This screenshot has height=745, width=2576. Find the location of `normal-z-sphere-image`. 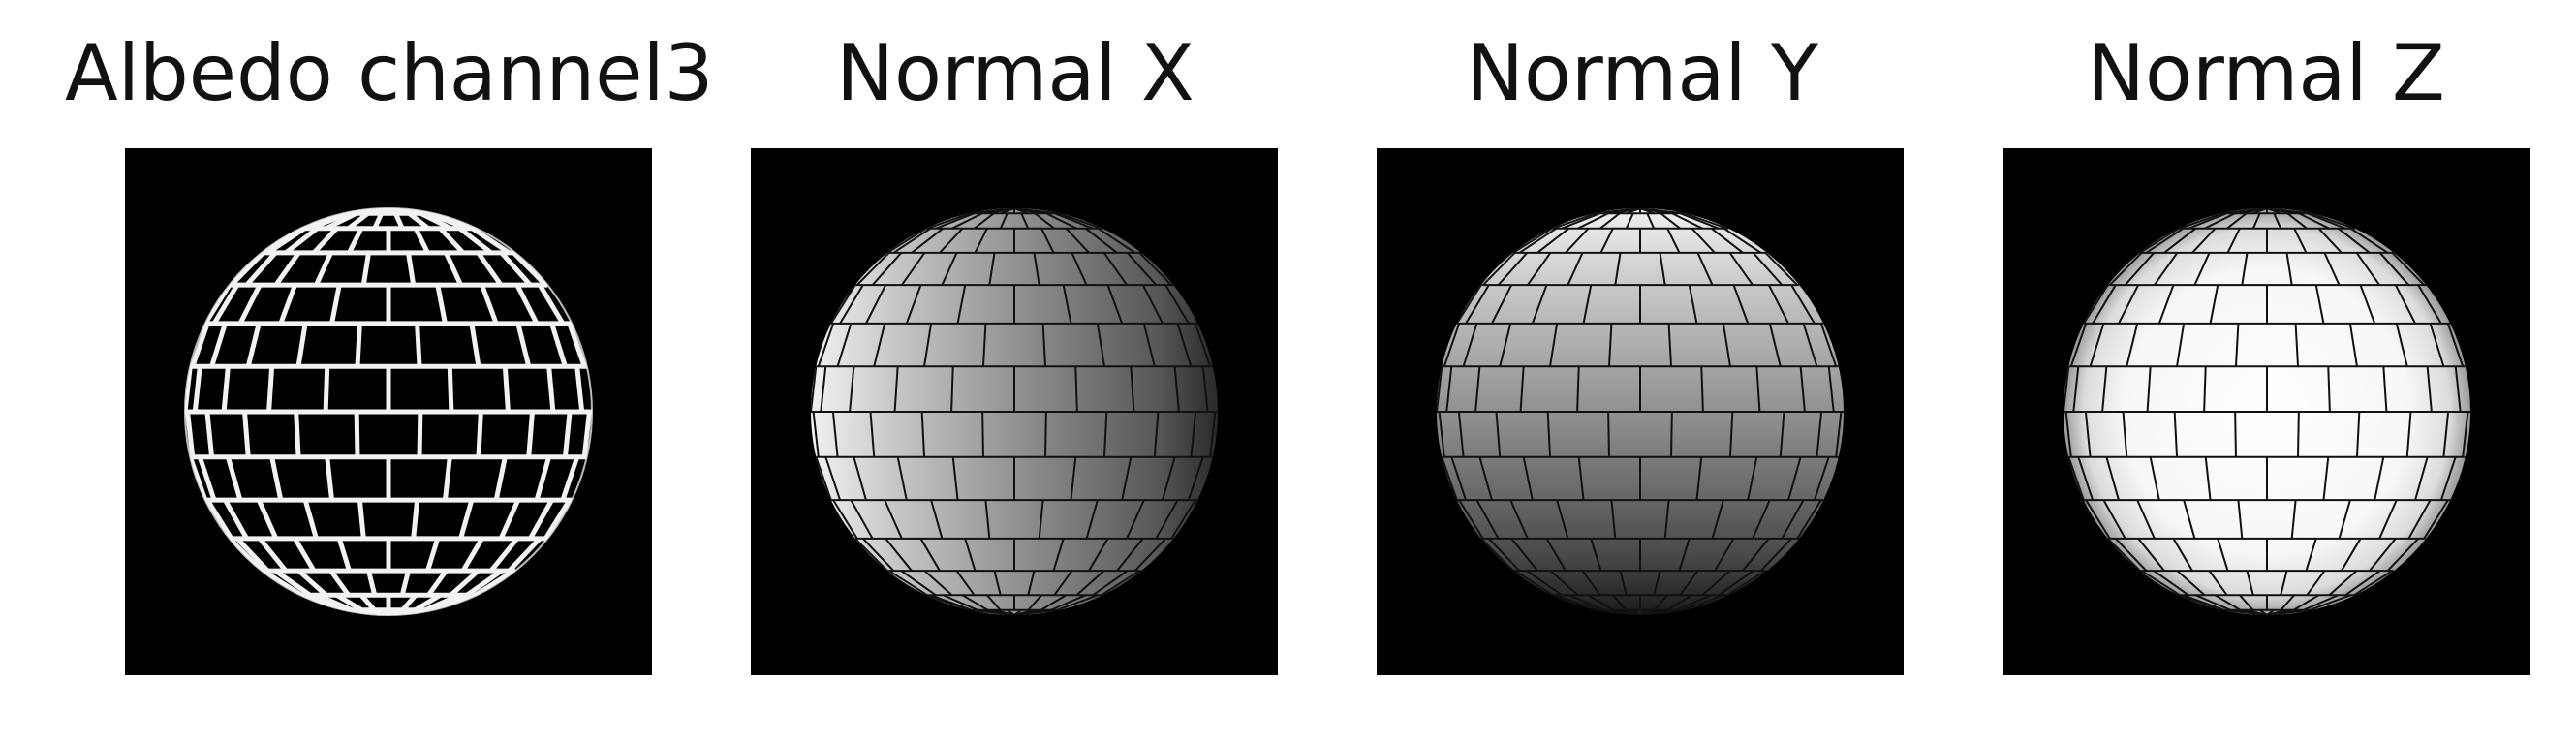

normal-z-sphere-image is located at coordinates (2266, 411).